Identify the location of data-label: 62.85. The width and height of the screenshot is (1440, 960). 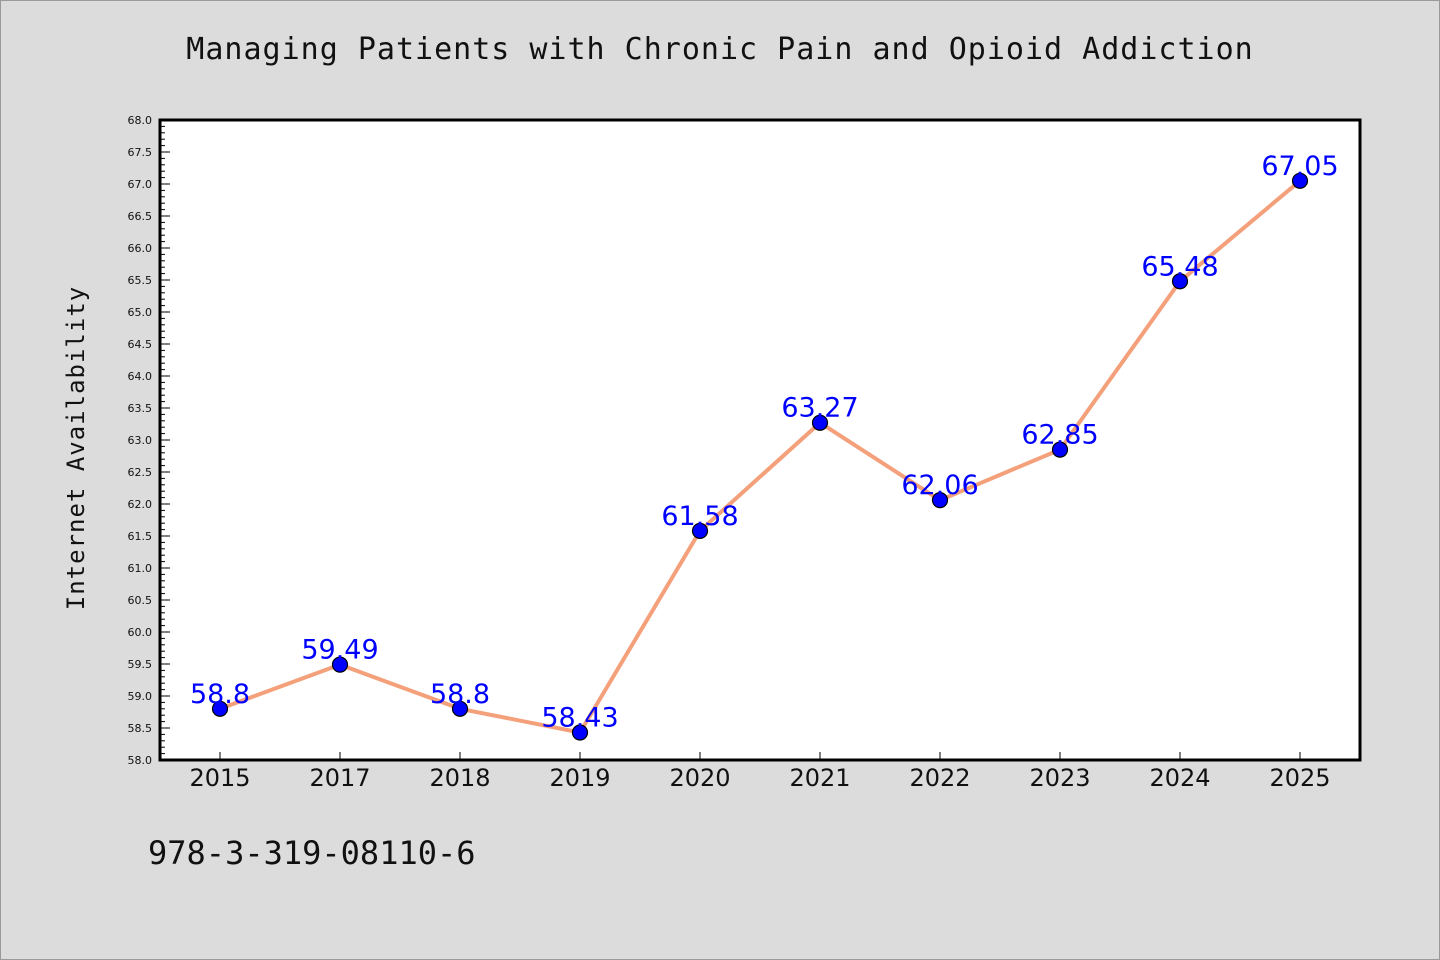
(1059, 435).